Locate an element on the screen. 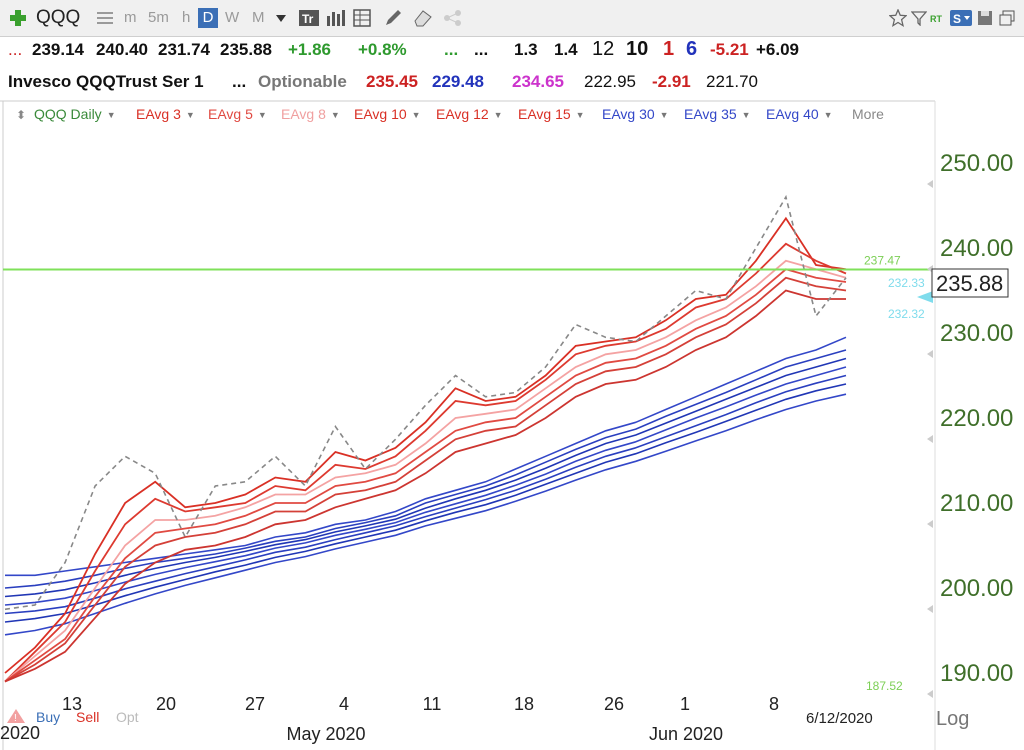 This screenshot has width=1024, height=750. legend-item-9: EAvg 40 ▼ is located at coordinates (799, 114).